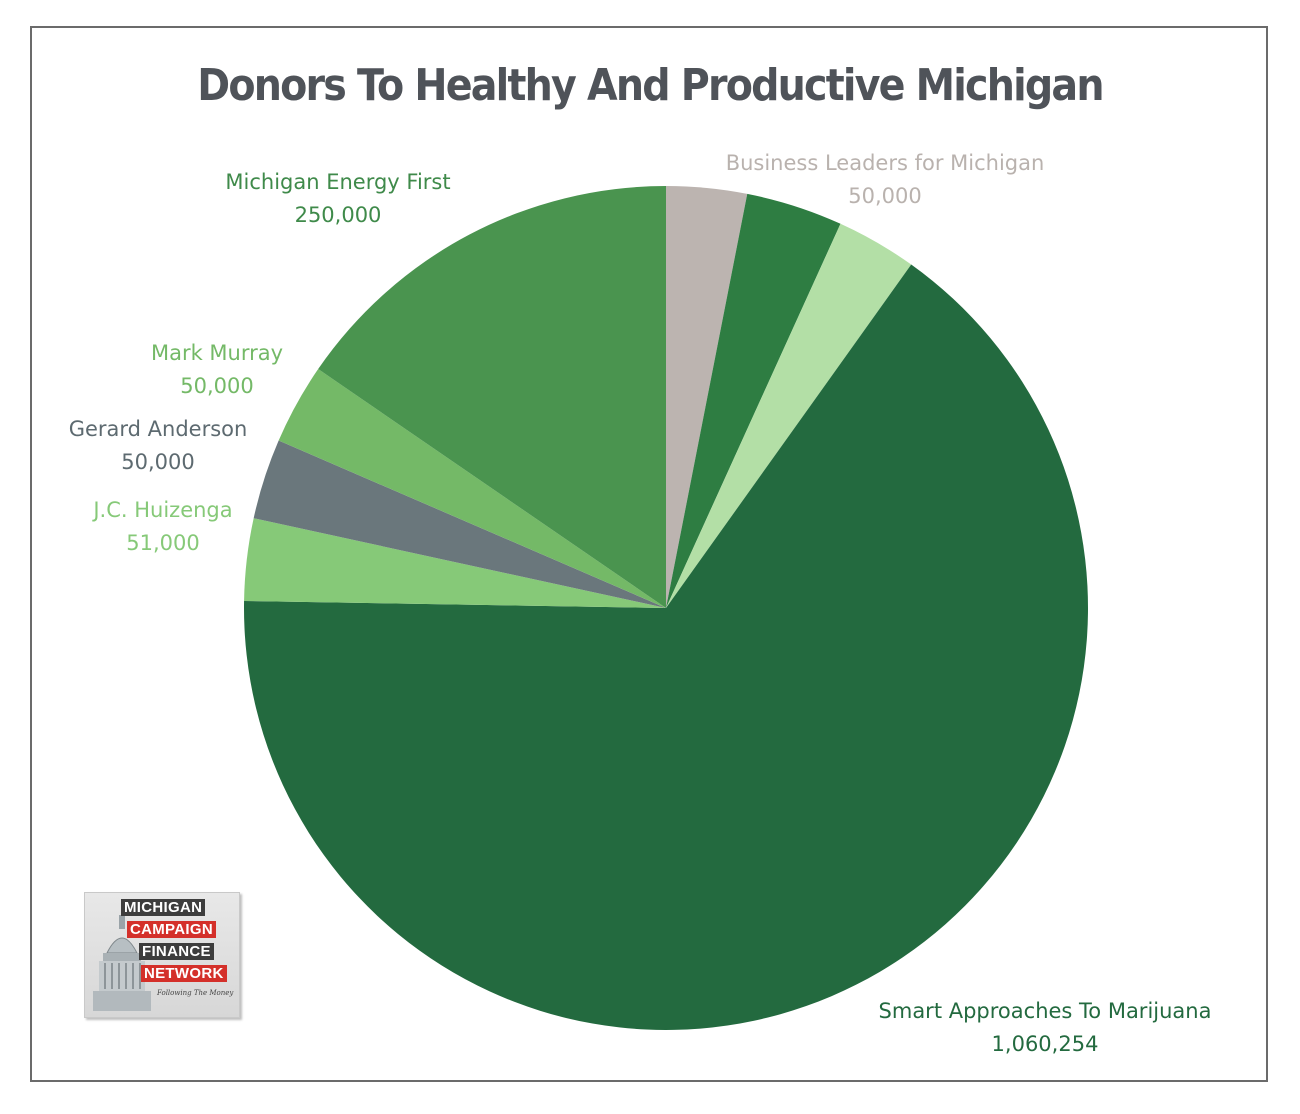  I want to click on logo-line-network: NETWORK, so click(184, 973).